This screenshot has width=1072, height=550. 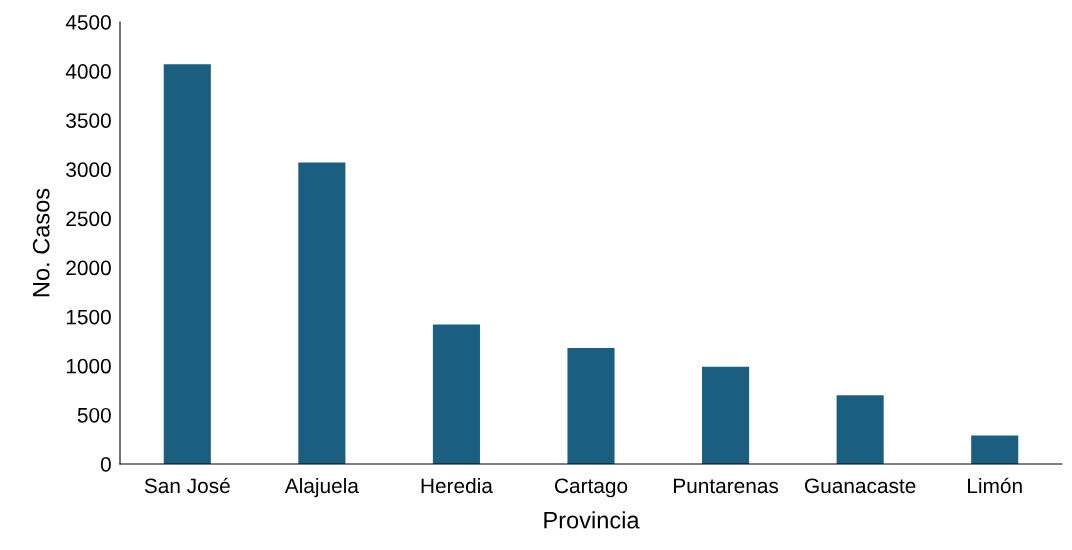 What do you see at coordinates (88, 268) in the screenshot?
I see `y-tick-label: 2000` at bounding box center [88, 268].